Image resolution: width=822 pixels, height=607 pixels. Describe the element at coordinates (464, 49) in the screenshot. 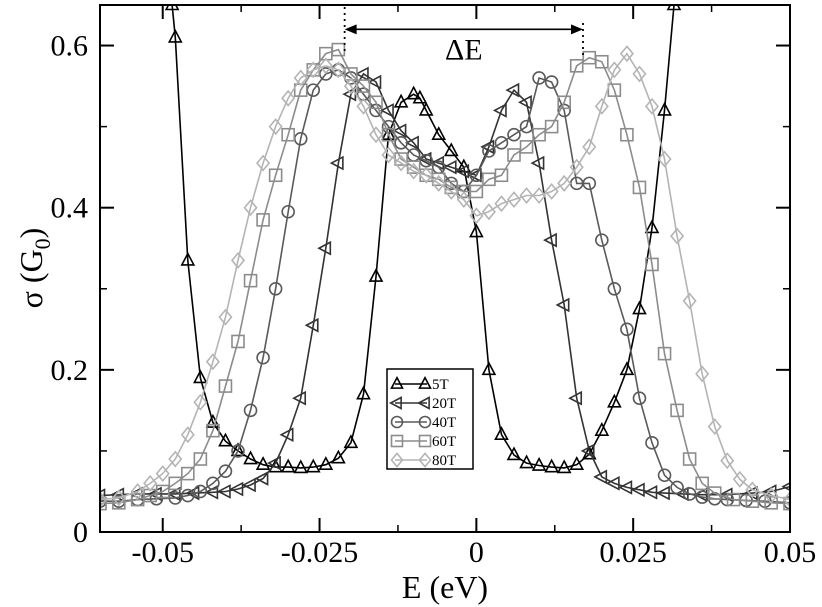

I see `delta-e-label: ΔE` at that location.